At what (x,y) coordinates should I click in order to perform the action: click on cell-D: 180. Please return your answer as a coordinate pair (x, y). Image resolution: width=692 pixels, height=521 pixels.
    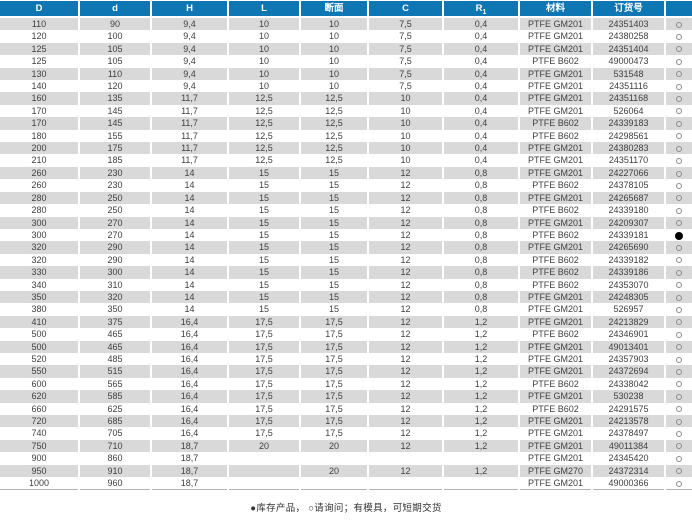
    Looking at the image, I should click on (39, 136).